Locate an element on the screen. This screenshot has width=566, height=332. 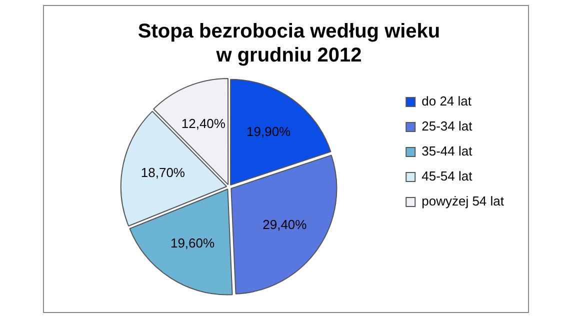
data-label: 18,70% is located at coordinates (163, 172).